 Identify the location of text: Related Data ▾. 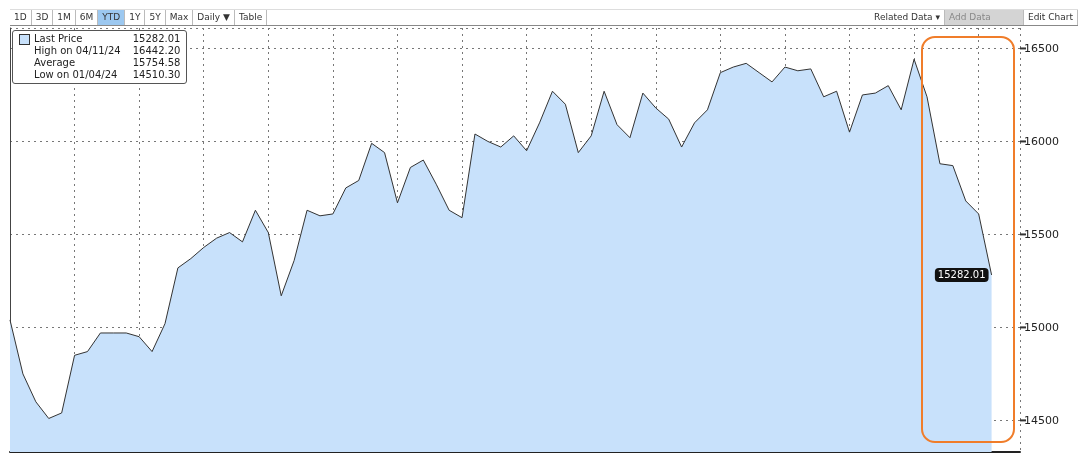
(907, 17).